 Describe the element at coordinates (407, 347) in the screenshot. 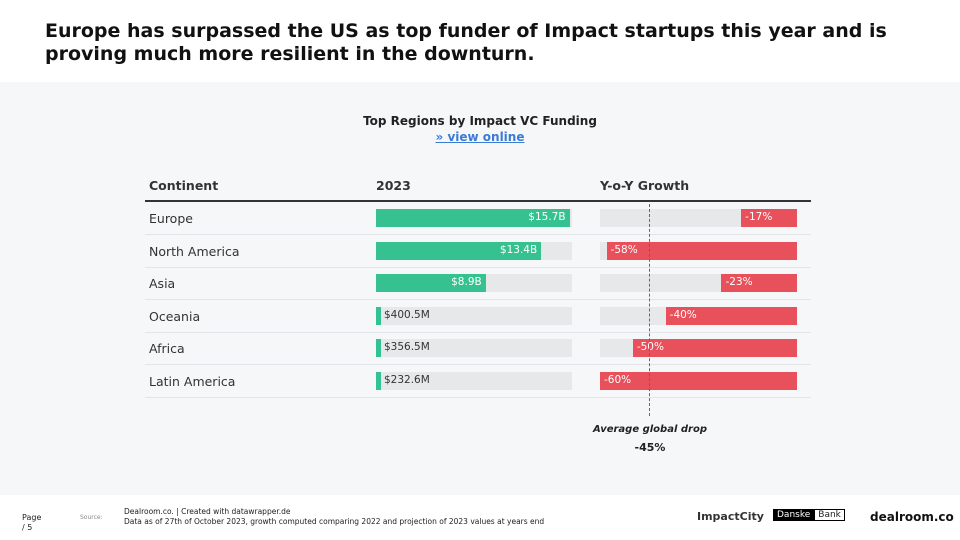

I see `funding-value-label: $356.5M` at that location.